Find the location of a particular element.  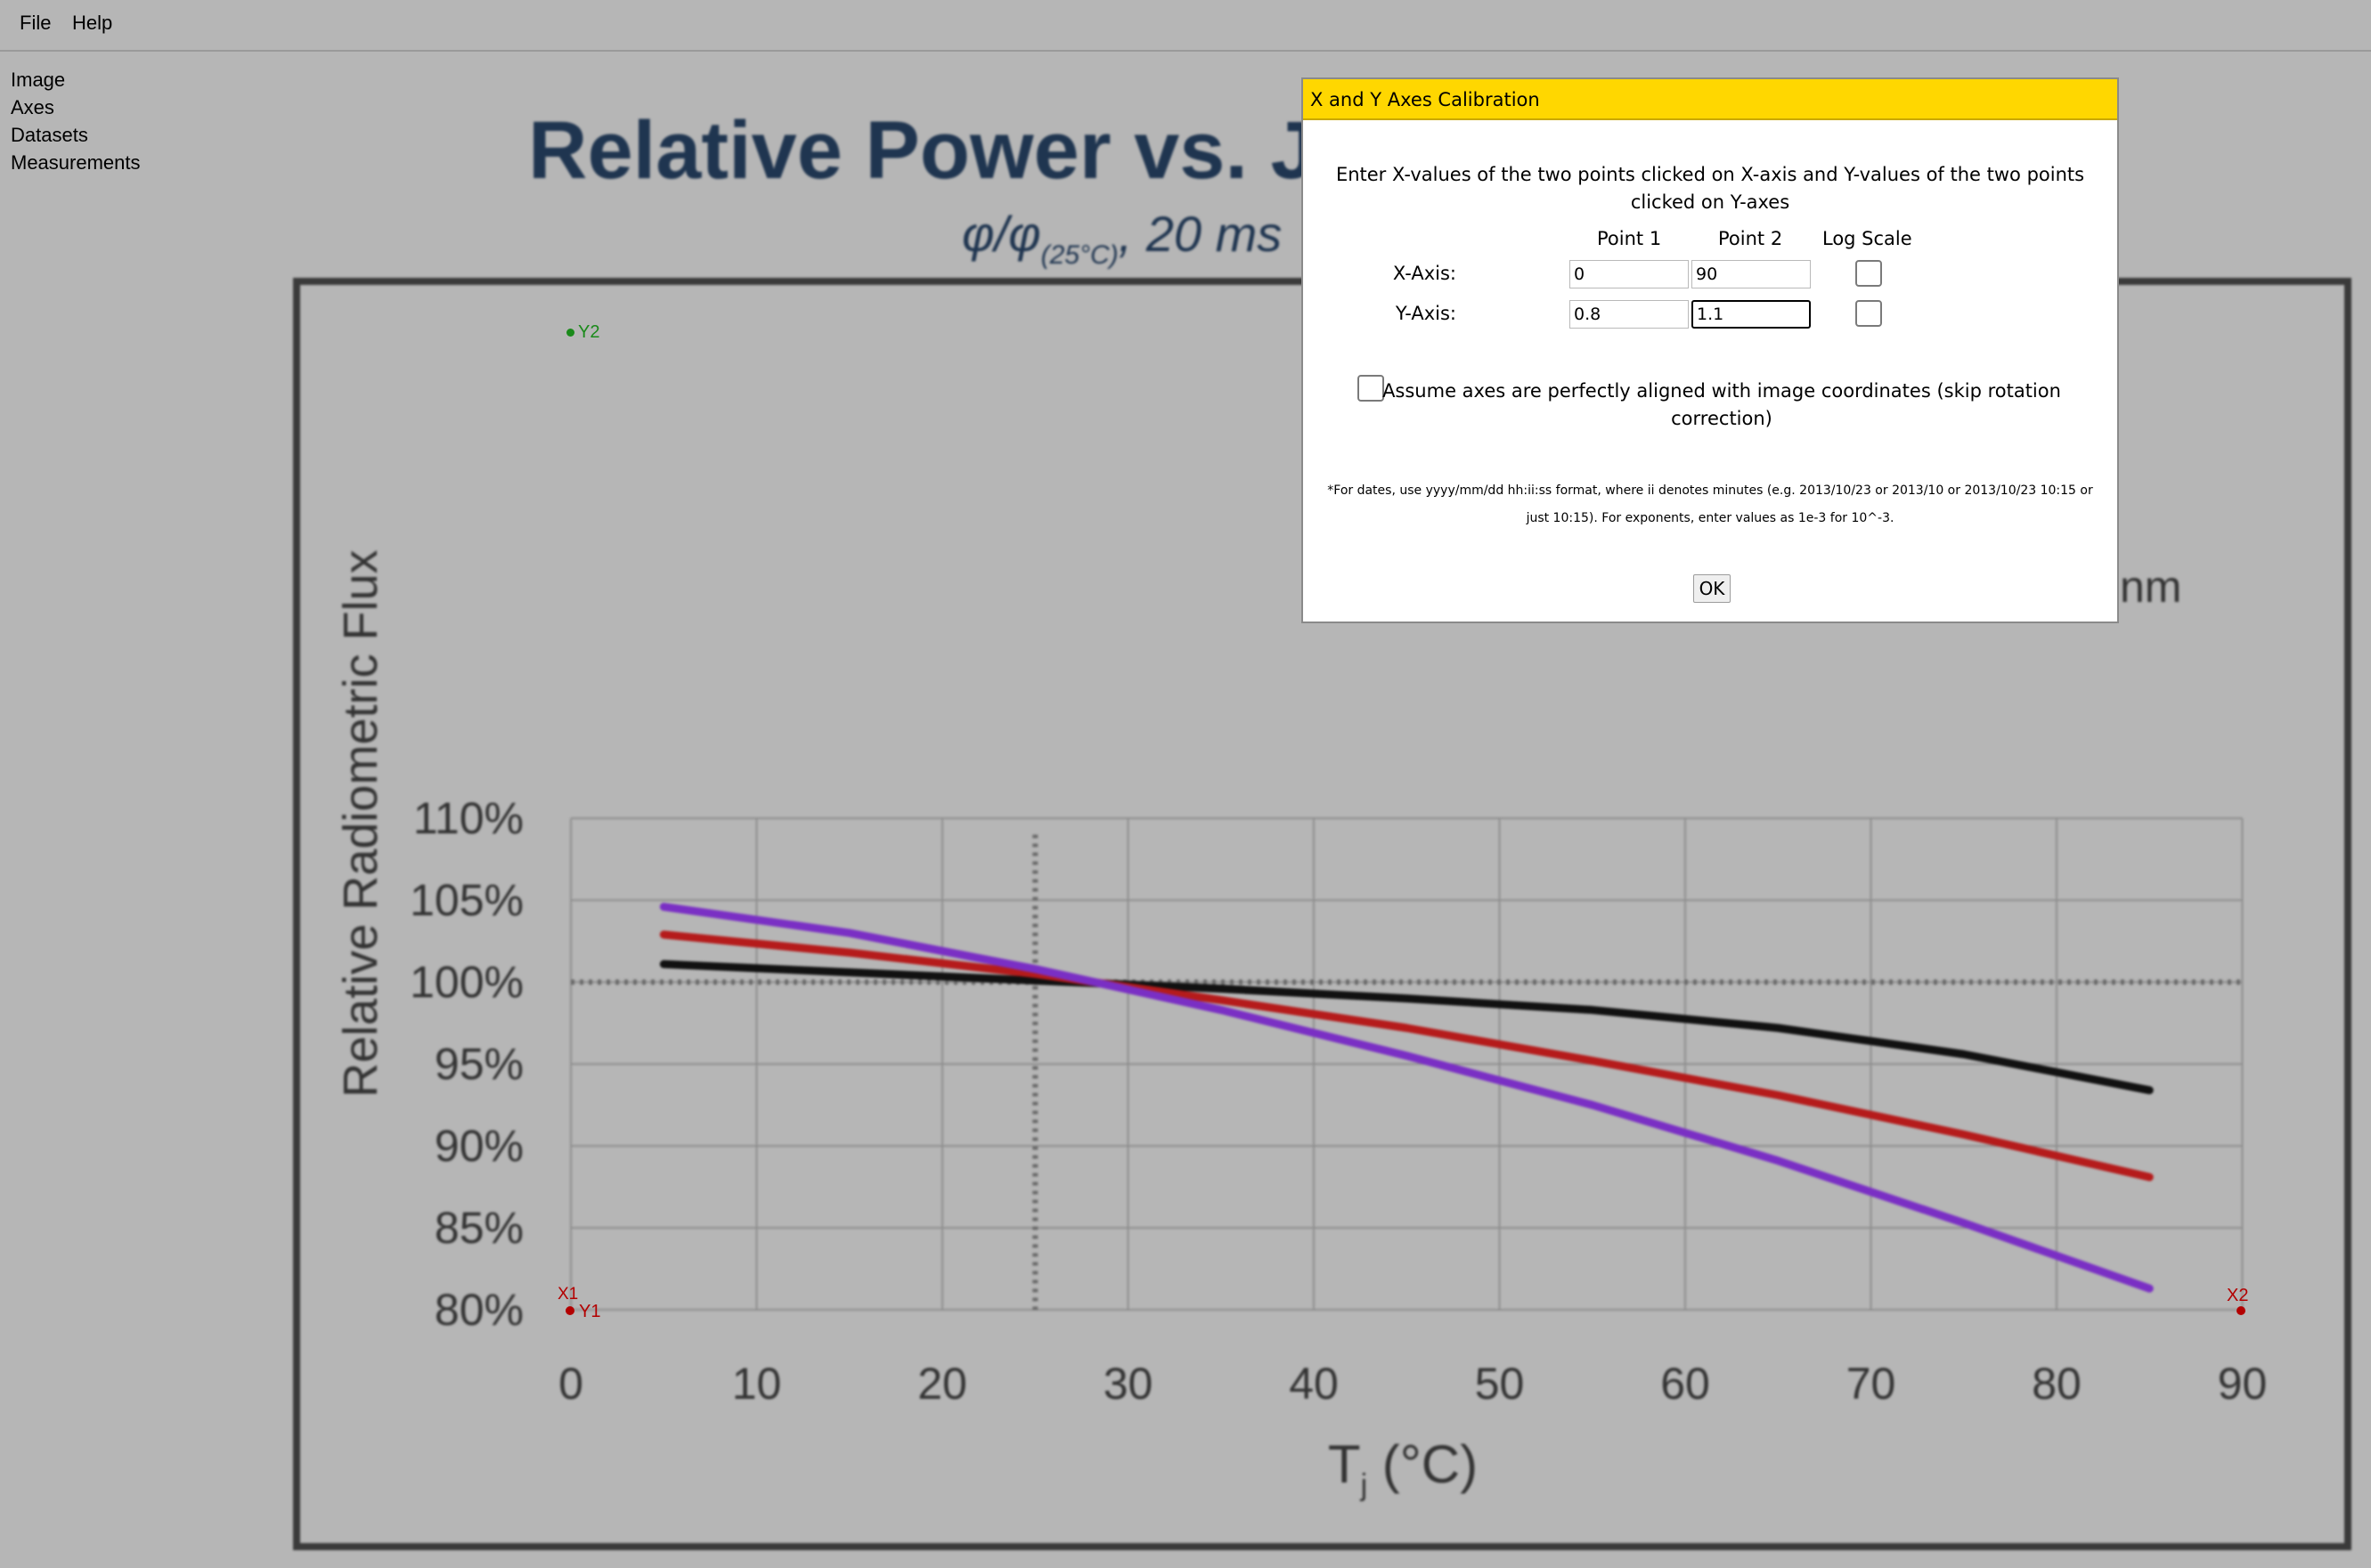

y-tick-label: 85% is located at coordinates (479, 1228).